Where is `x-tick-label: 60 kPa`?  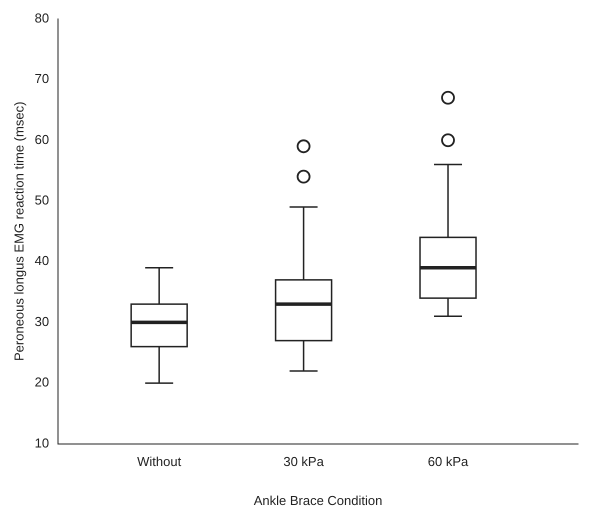
x-tick-label: 60 kPa is located at coordinates (449, 462).